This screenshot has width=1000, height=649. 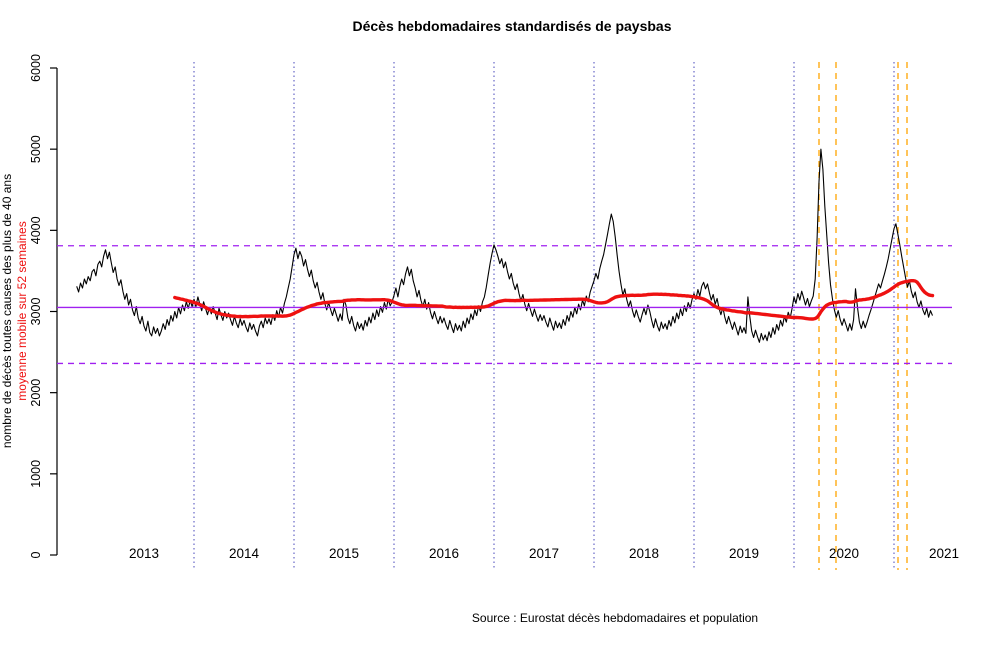 What do you see at coordinates (144, 553) in the screenshot?
I see `x-year-label: 2013` at bounding box center [144, 553].